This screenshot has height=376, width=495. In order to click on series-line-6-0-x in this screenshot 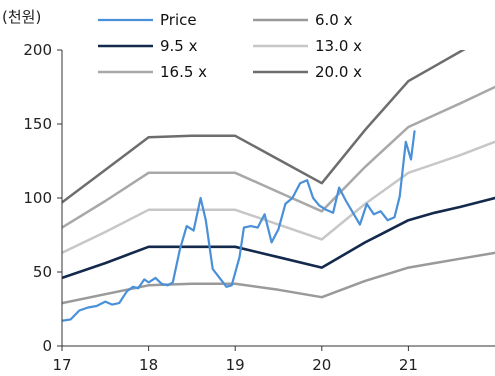, I will do `click(278, 278)`.